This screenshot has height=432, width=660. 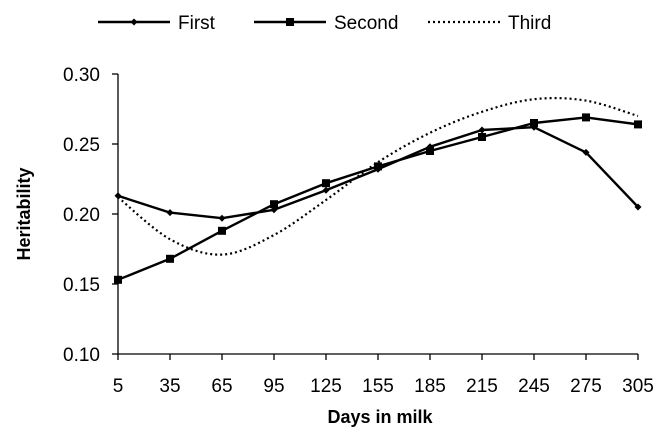 I want to click on legend: First Second Third, so click(x=324, y=23).